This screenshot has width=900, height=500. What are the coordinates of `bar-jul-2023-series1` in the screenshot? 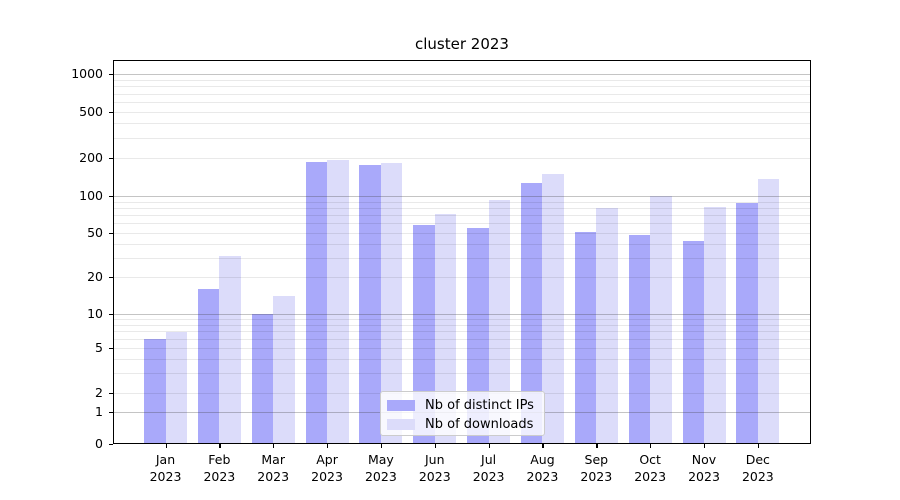 It's located at (499, 322).